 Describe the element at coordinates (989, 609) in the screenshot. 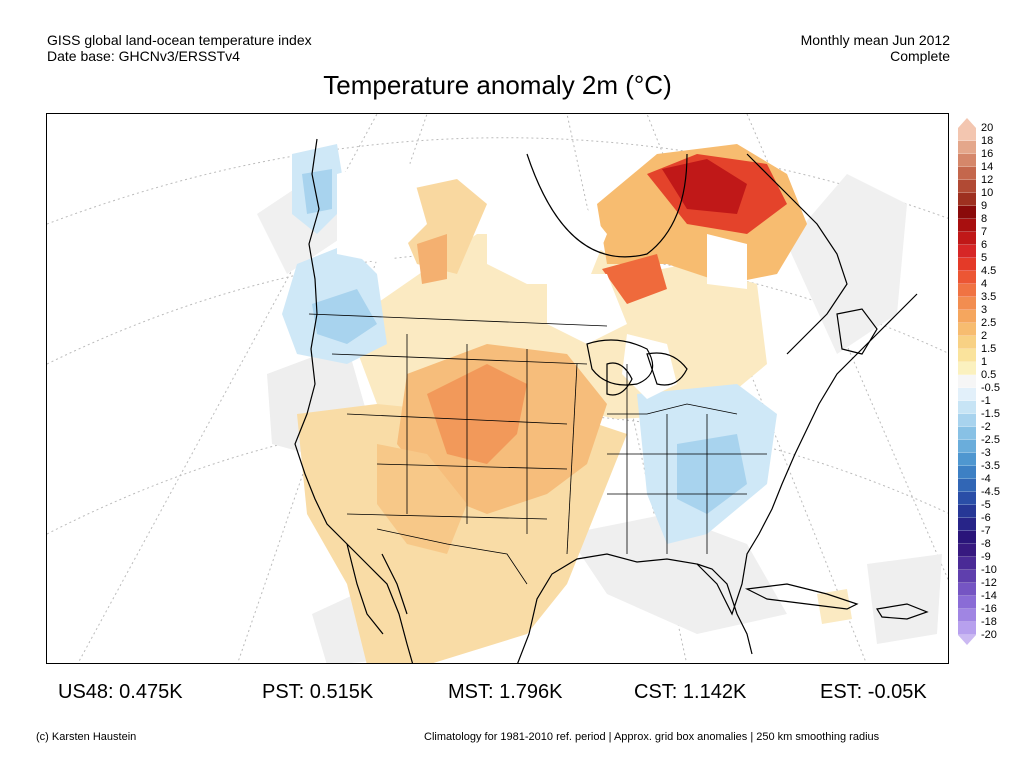

I see `colorbar-tick-label: -16` at that location.